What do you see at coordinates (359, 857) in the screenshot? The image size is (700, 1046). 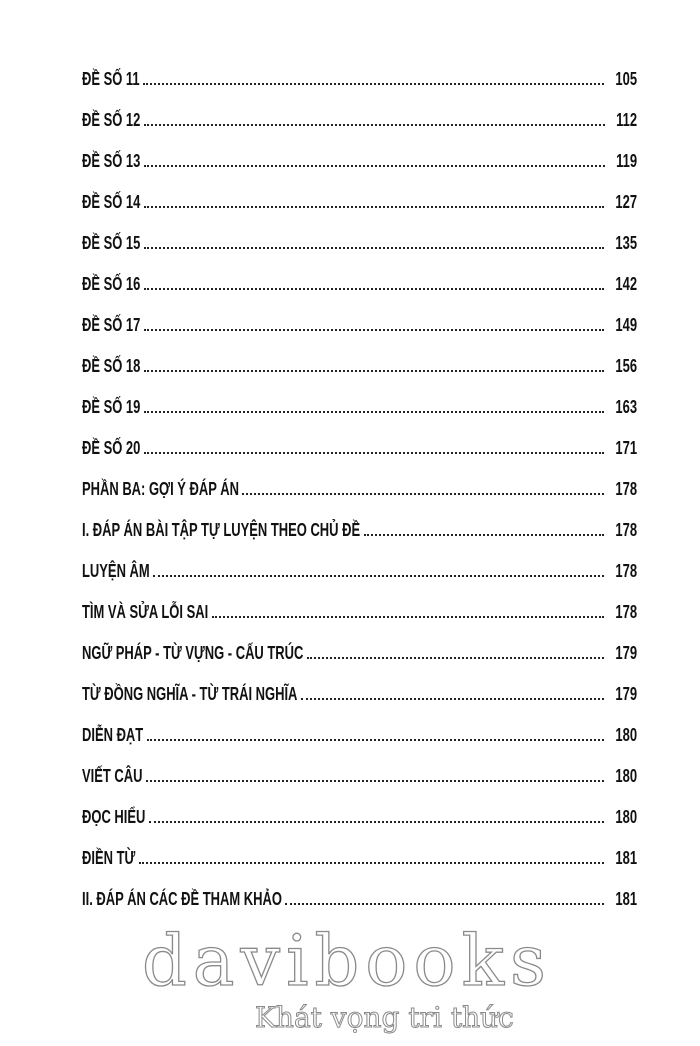 I see `toc-entry: ĐIỀN TỪ 181` at bounding box center [359, 857].